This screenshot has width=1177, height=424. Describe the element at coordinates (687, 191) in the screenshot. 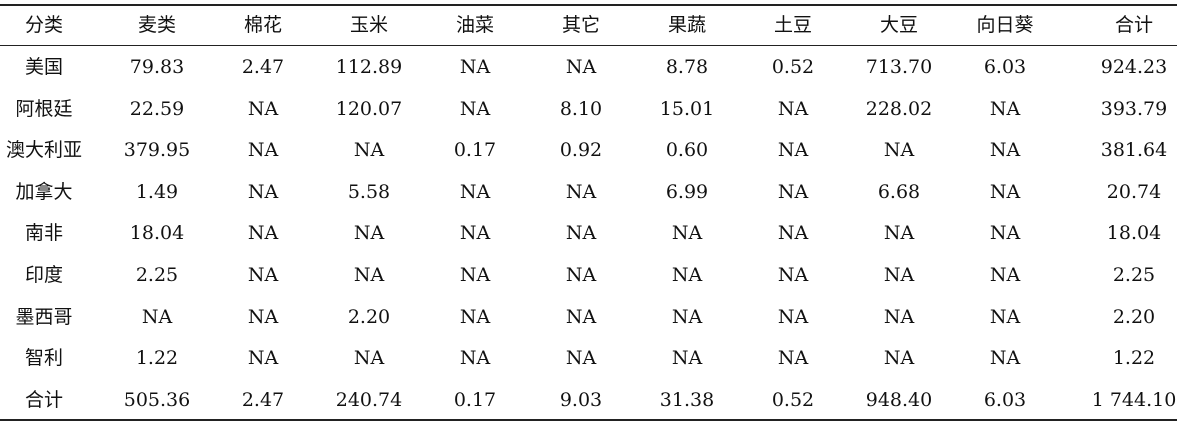

I see `table-cell: 6.99` at that location.